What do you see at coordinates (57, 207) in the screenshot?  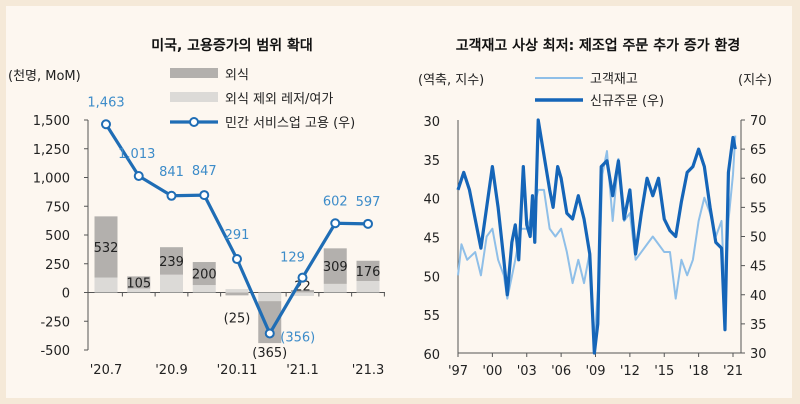 I see `y-tick-label: 750` at bounding box center [57, 207].